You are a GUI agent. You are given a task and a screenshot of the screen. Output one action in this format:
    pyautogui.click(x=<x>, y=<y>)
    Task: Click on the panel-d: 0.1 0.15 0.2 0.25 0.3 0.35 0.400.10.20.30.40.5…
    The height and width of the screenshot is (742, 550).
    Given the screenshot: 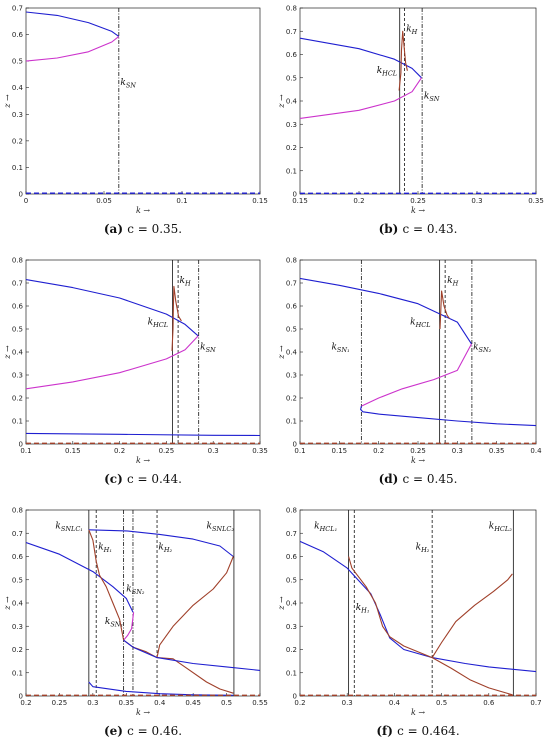 What is the action you would take?
    pyautogui.click(x=409, y=372)
    